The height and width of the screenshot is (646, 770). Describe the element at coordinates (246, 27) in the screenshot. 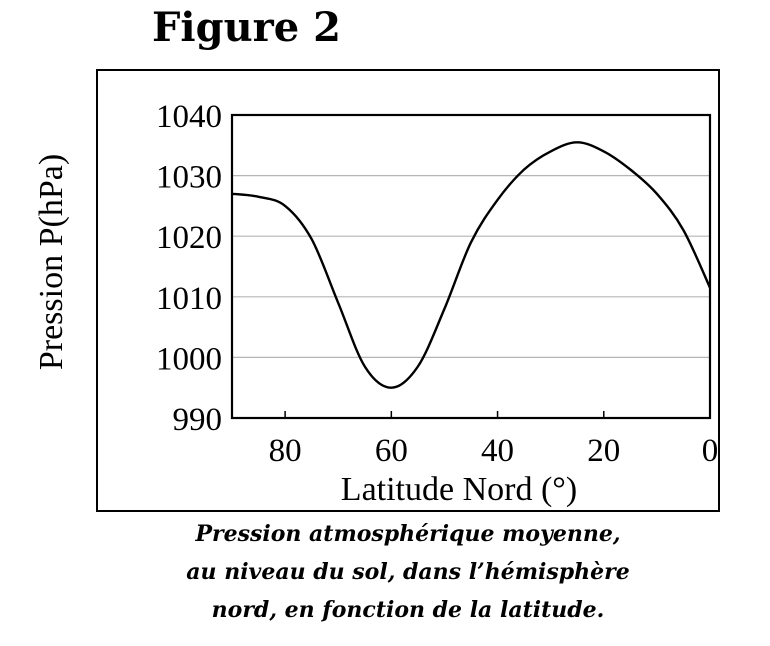

I see `figure-title: Figure 2` at that location.